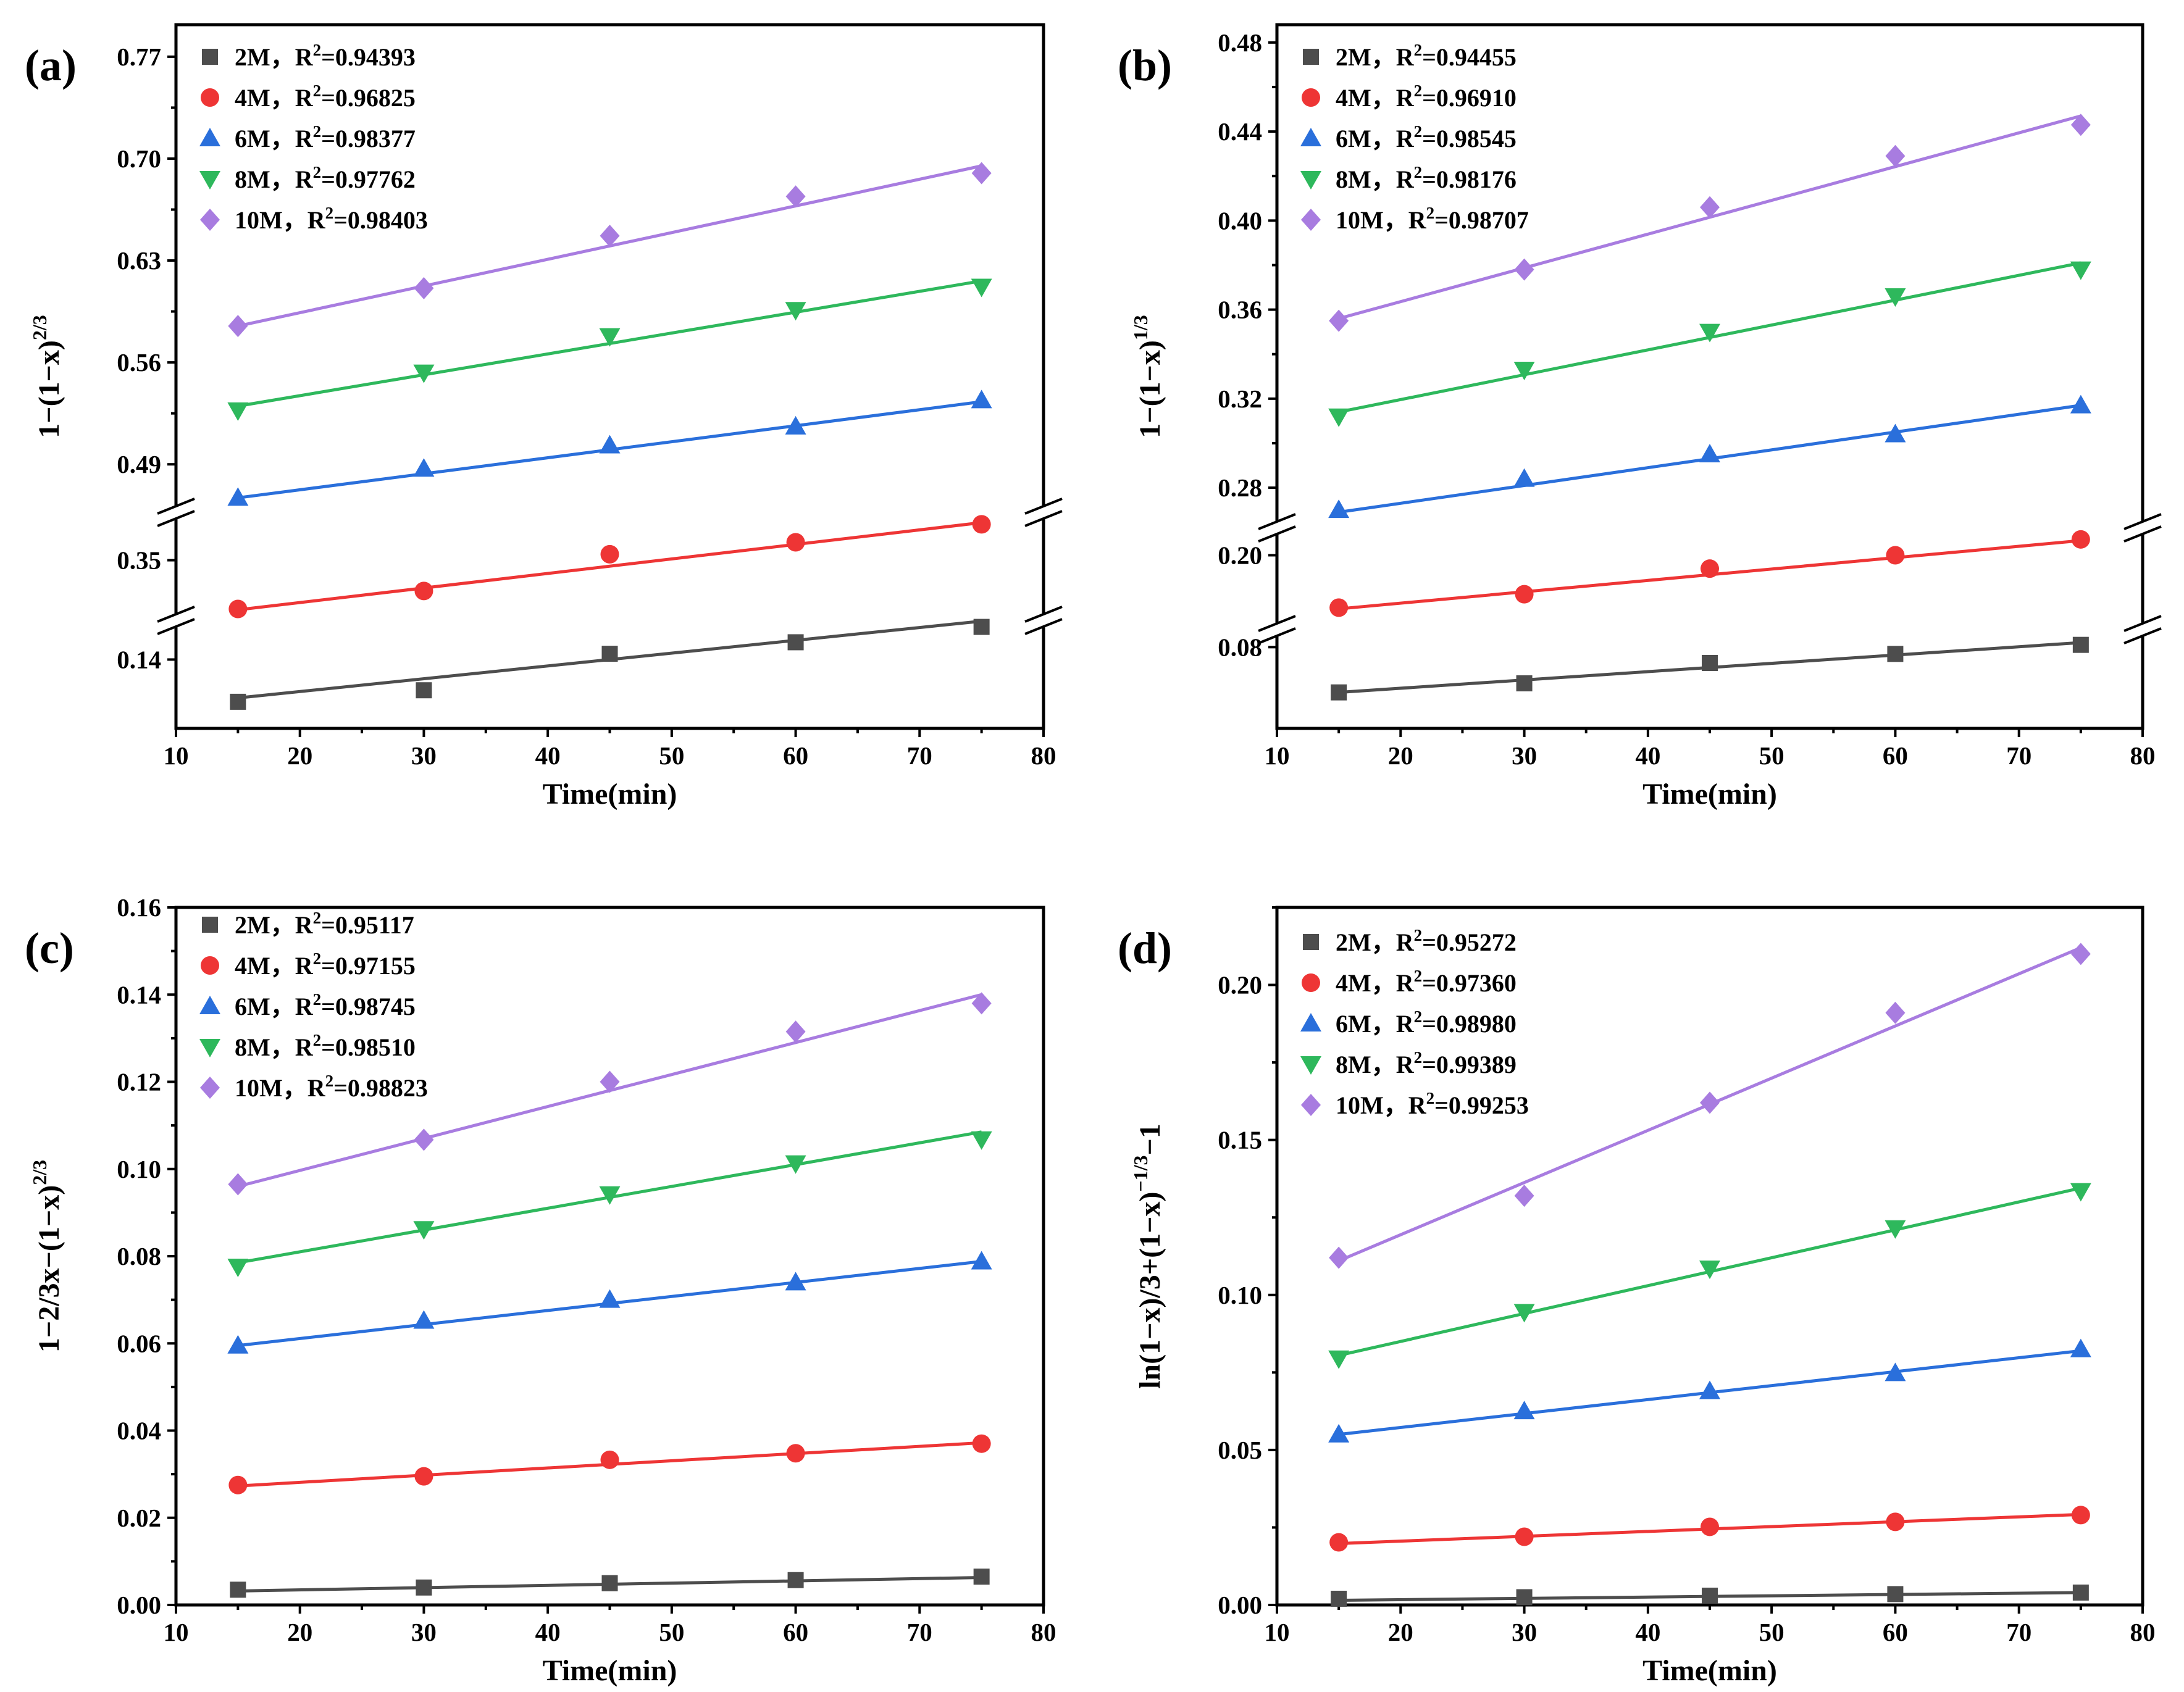  I want to click on legend-r2-value: =0.99253, so click(1481, 1105).